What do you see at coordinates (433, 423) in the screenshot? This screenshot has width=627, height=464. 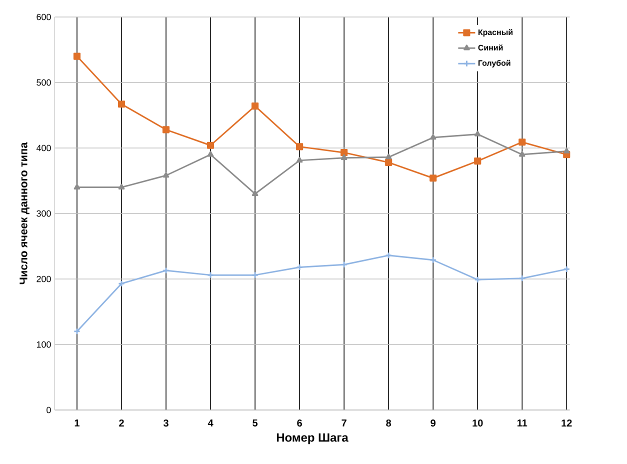 I see `x-tick-label: 9` at bounding box center [433, 423].